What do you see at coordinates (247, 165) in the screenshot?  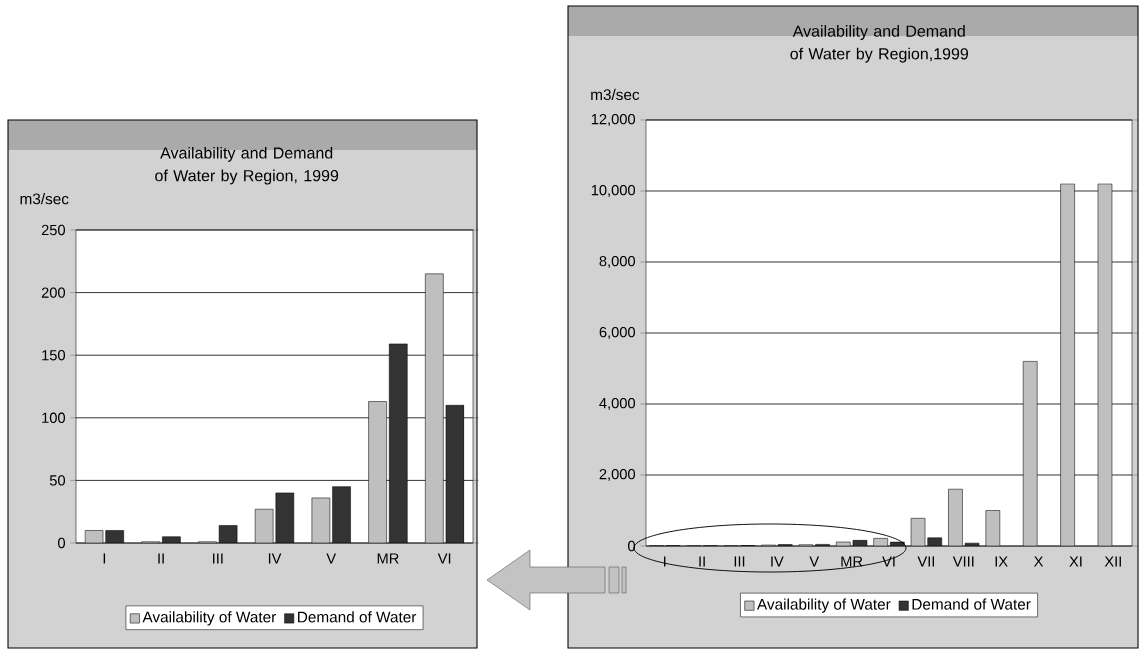 I see `chart-title: Availability and Demand of Water by Region, 1999` at bounding box center [247, 165].